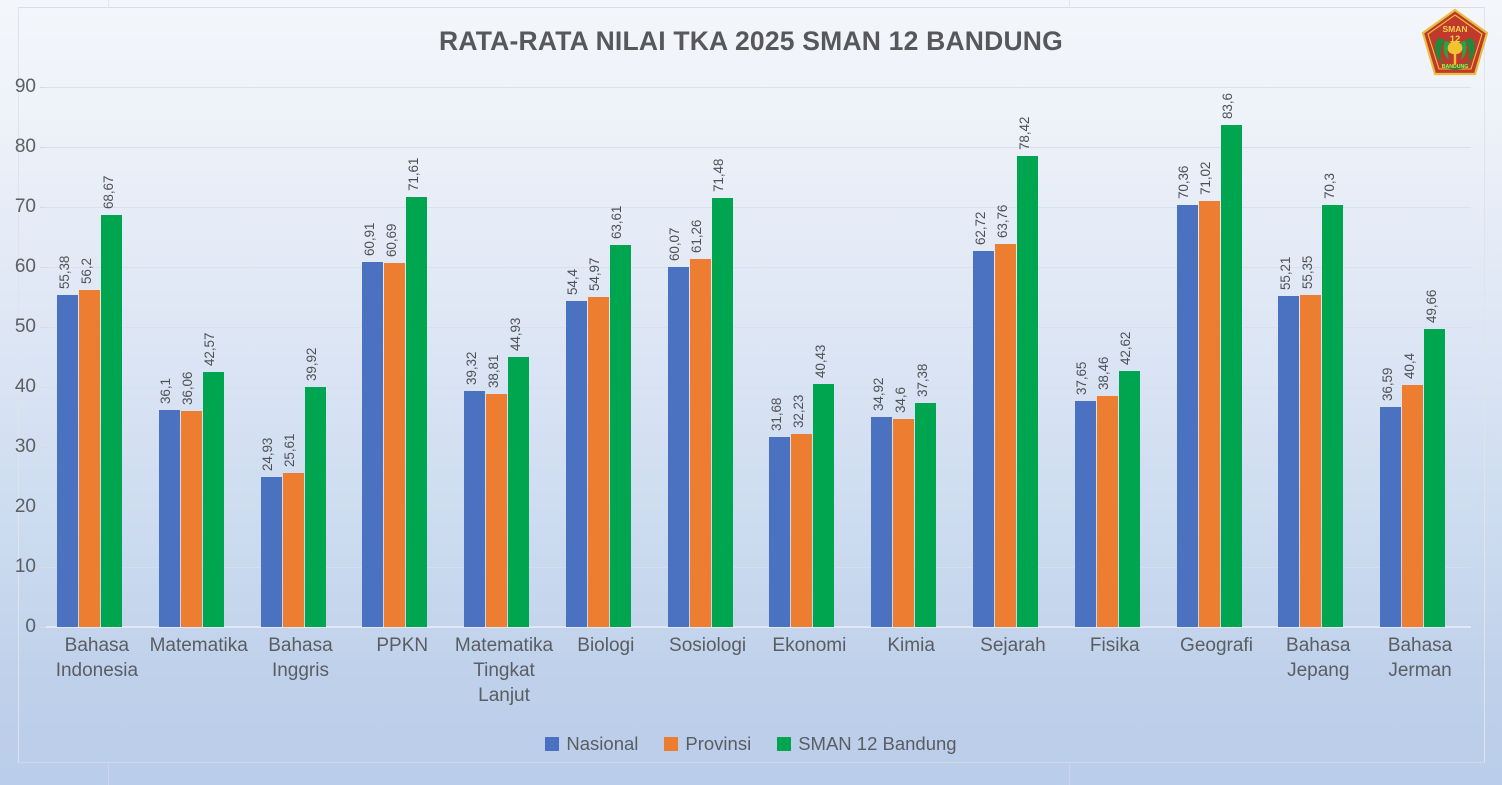 This screenshot has width=1502, height=785. I want to click on bar-value-label: 24,93, so click(268, 455).